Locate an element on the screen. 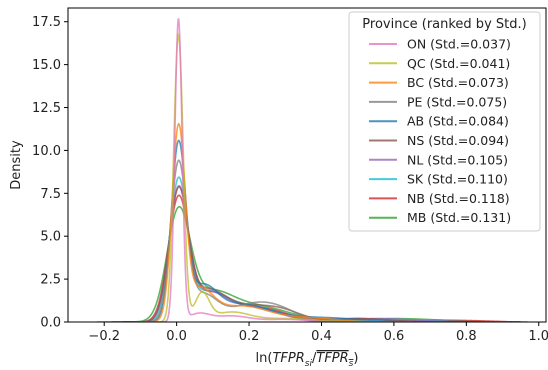  x-axis-label-numerator: TFPR is located at coordinates (288, 358).